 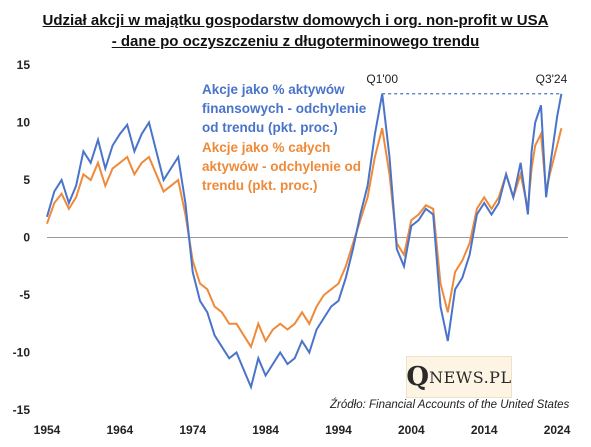 I want to click on x-tick-label: 1964, so click(x=120, y=430).